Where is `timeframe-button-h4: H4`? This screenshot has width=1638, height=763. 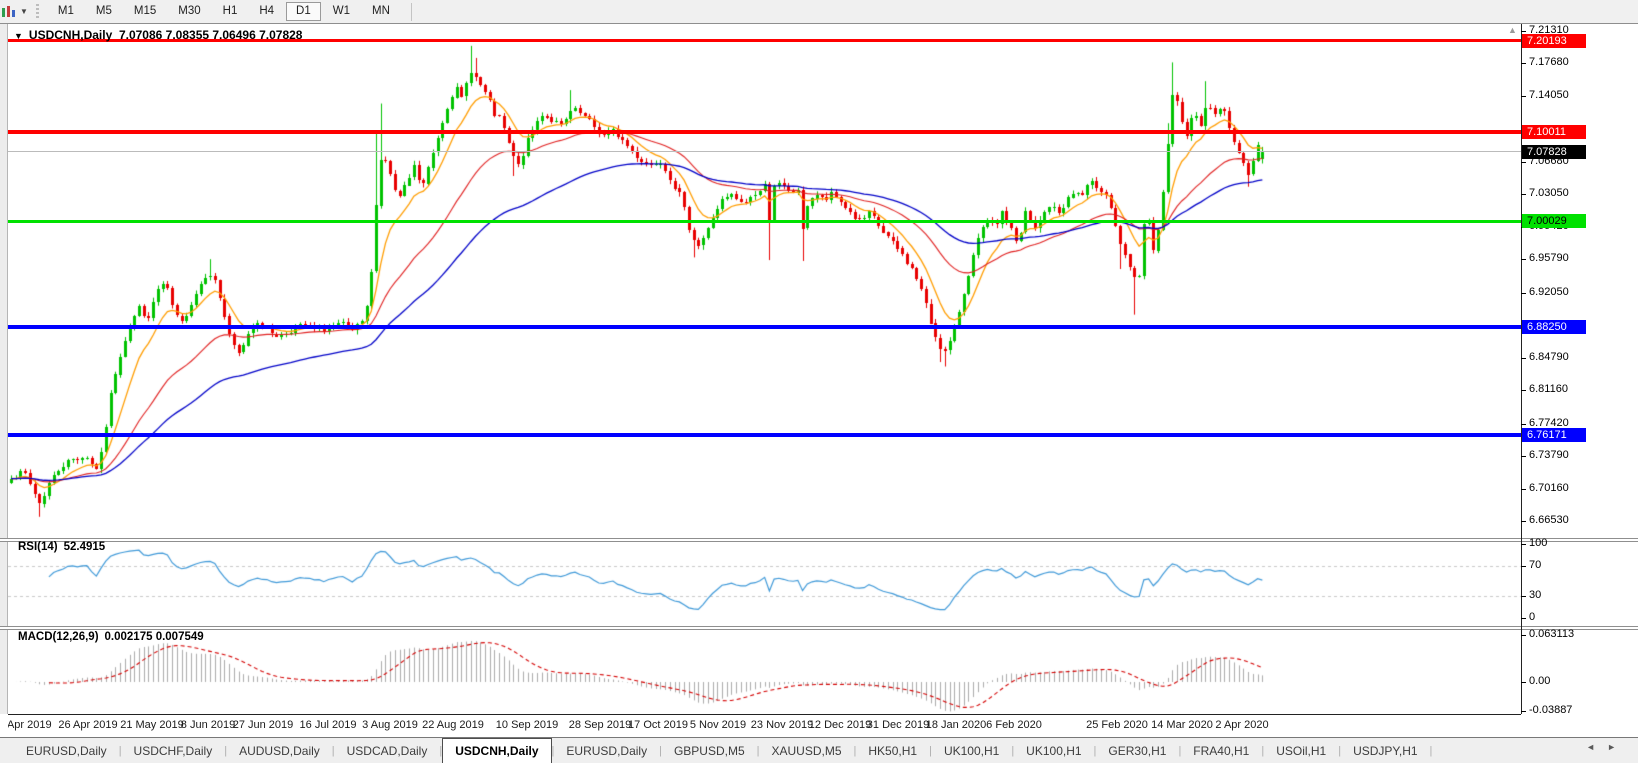
timeframe-button-h4: H4 is located at coordinates (267, 11).